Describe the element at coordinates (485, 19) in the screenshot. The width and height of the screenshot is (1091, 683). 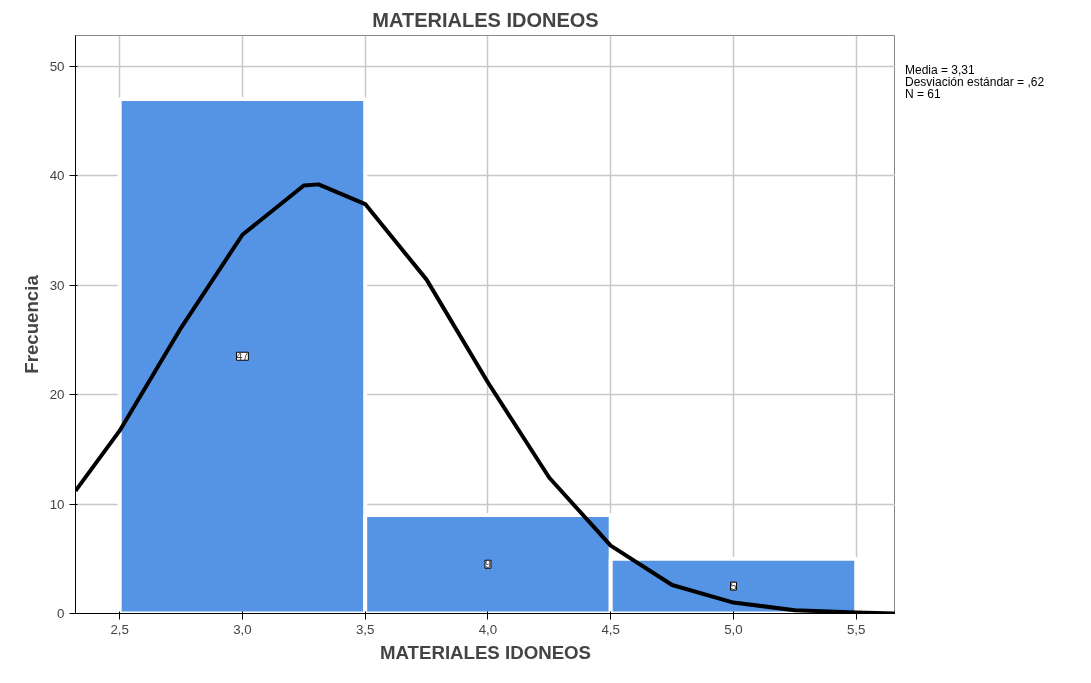
I see `chart-title: MATERIALES IDONEOS` at that location.